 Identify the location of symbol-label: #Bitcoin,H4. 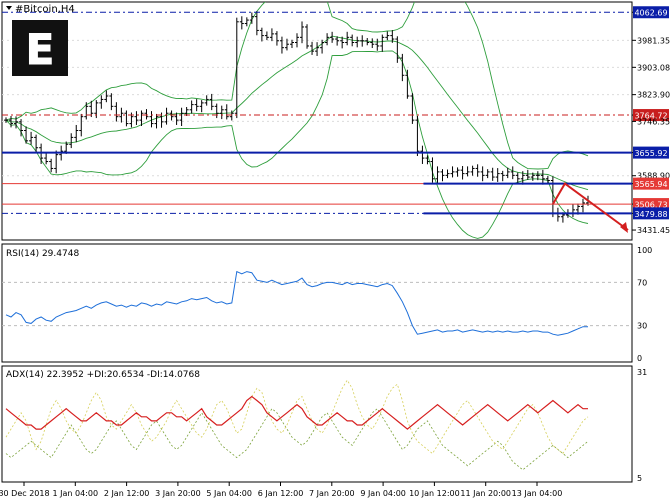
(45, 9).